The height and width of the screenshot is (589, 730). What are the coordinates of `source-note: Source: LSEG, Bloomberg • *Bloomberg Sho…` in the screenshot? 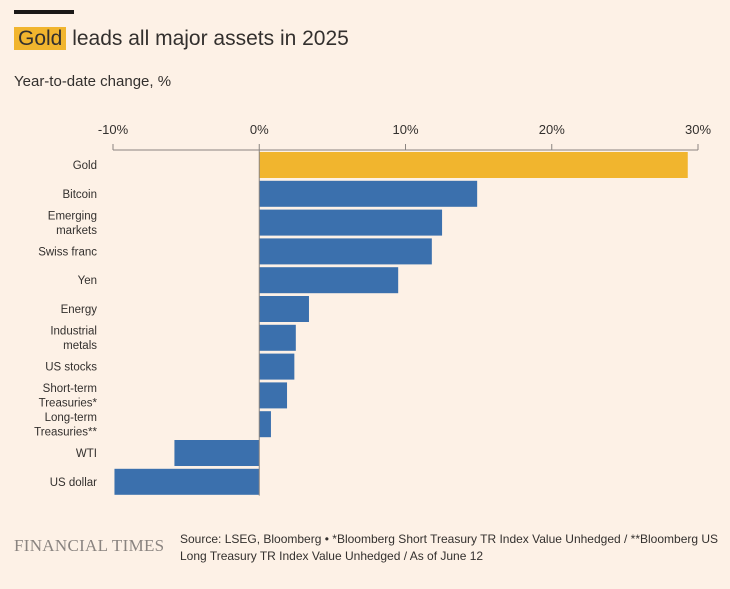 It's located at (449, 547).